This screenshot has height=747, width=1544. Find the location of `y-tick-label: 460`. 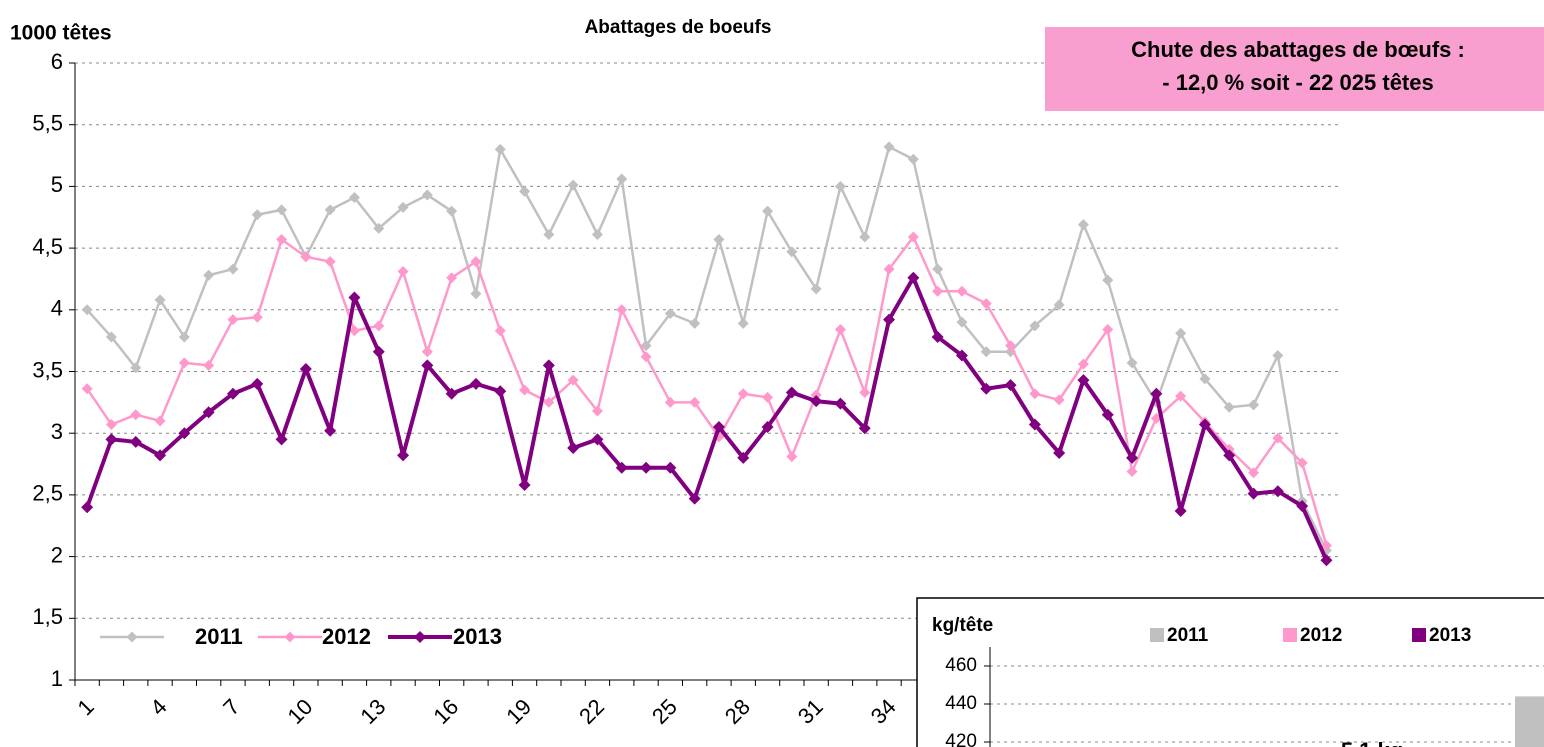

y-tick-label: 460 is located at coordinates (961, 665).